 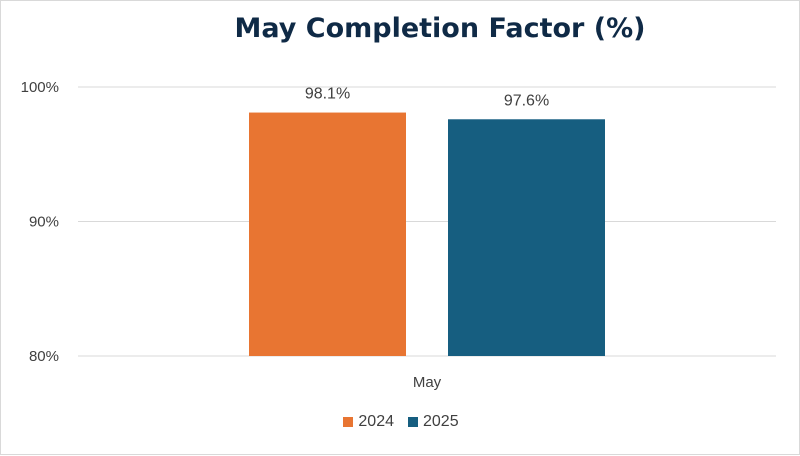 What do you see at coordinates (526, 237) in the screenshot?
I see `bar-2025` at bounding box center [526, 237].